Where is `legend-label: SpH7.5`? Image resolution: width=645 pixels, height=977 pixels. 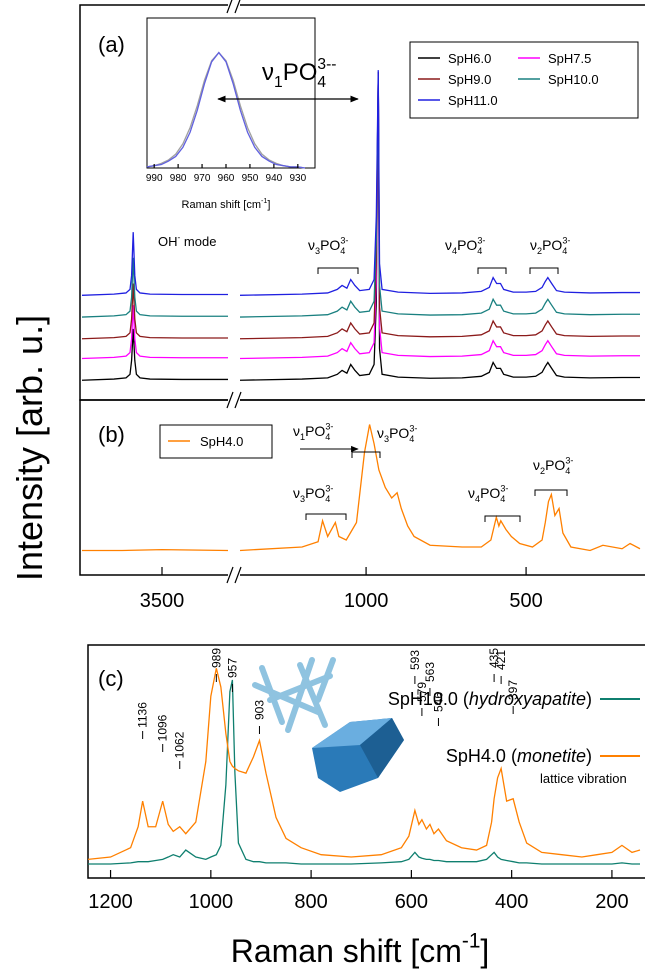 legend-label: SpH7.5 is located at coordinates (569, 58).